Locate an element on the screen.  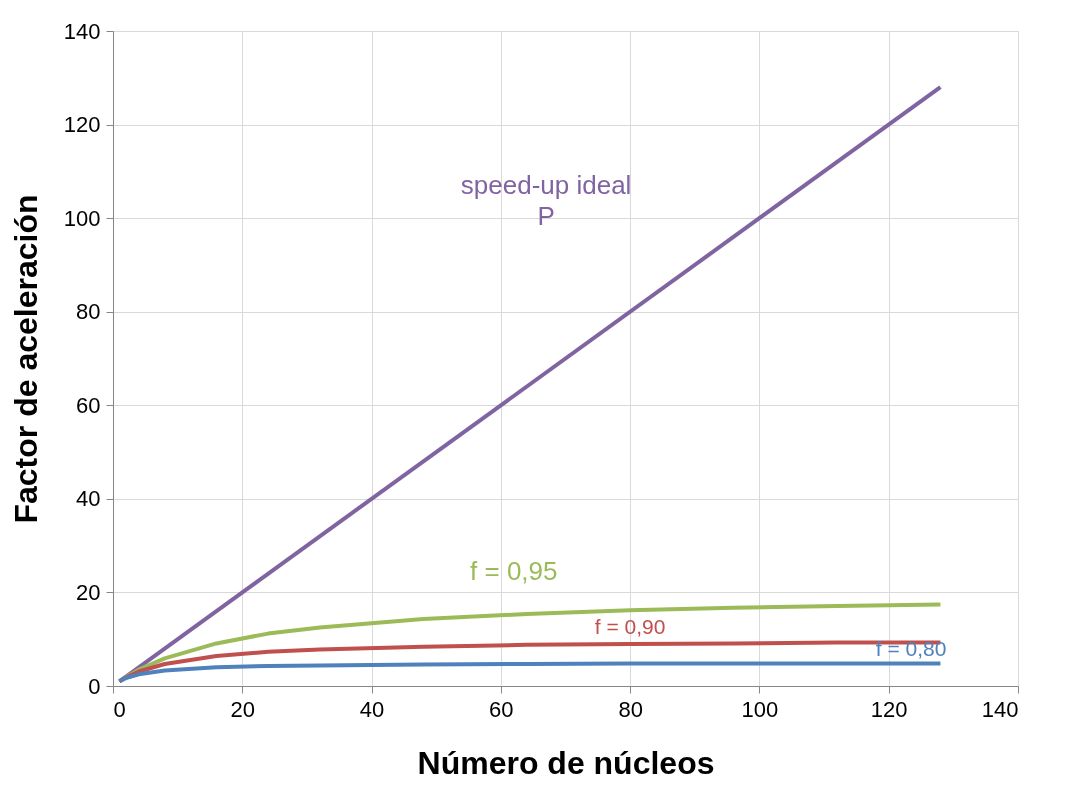
y-tick-label: 0 is located at coordinates (94, 686).